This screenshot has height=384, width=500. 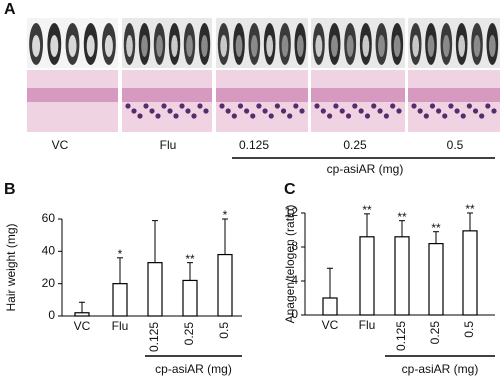 I want to click on y-axis-label: Hair weight (mg), so click(x=11, y=267).